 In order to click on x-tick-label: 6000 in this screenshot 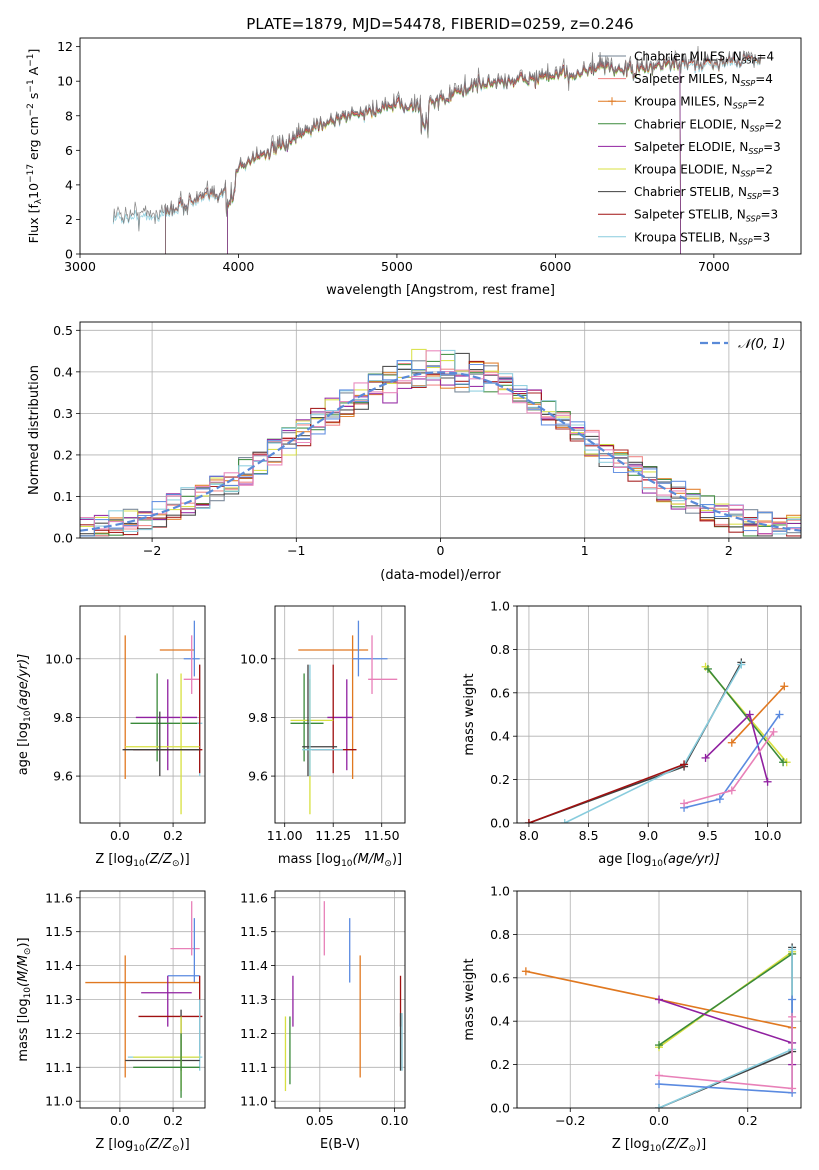, I will do `click(555, 266)`.